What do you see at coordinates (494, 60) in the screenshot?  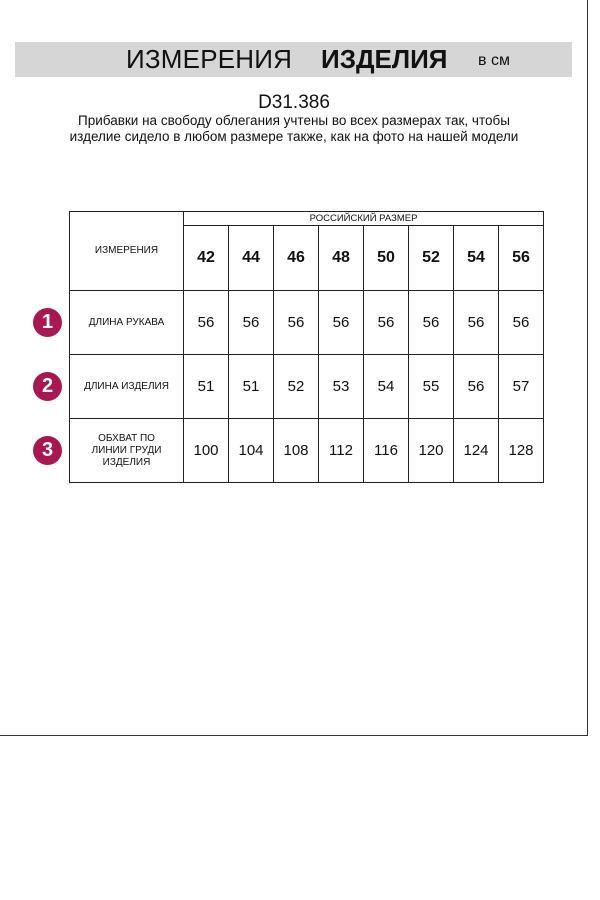 I see `unit-label: в см` at bounding box center [494, 60].